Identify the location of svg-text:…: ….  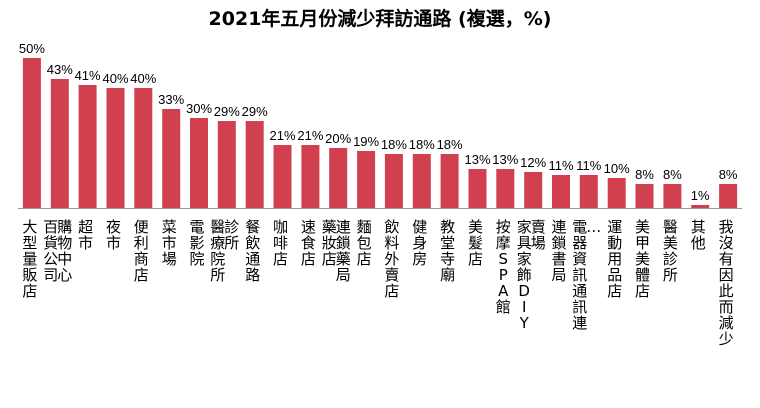
(593, 227).